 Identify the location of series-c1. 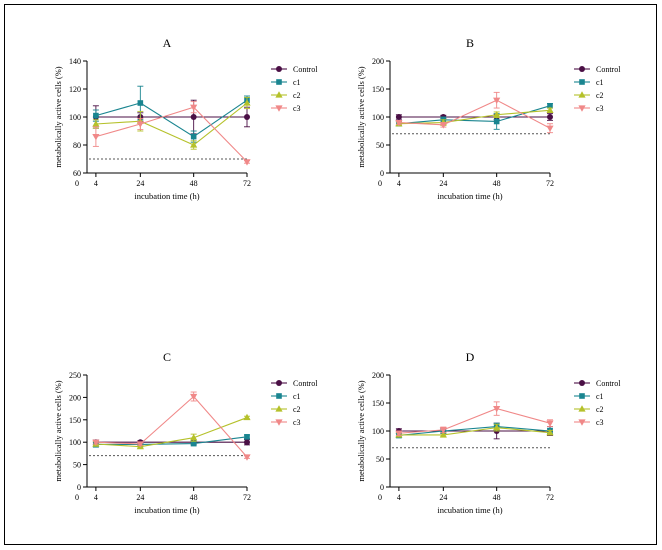
(474, 116).